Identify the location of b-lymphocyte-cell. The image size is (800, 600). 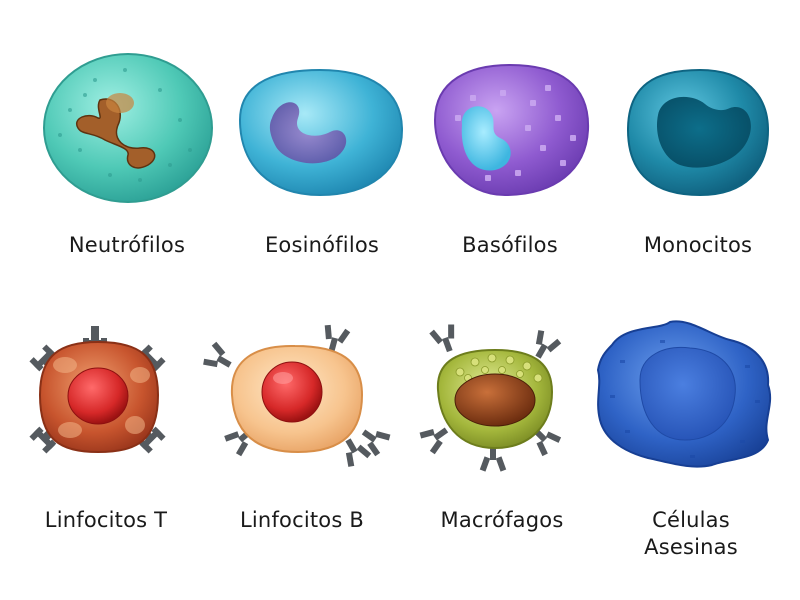
(297, 396).